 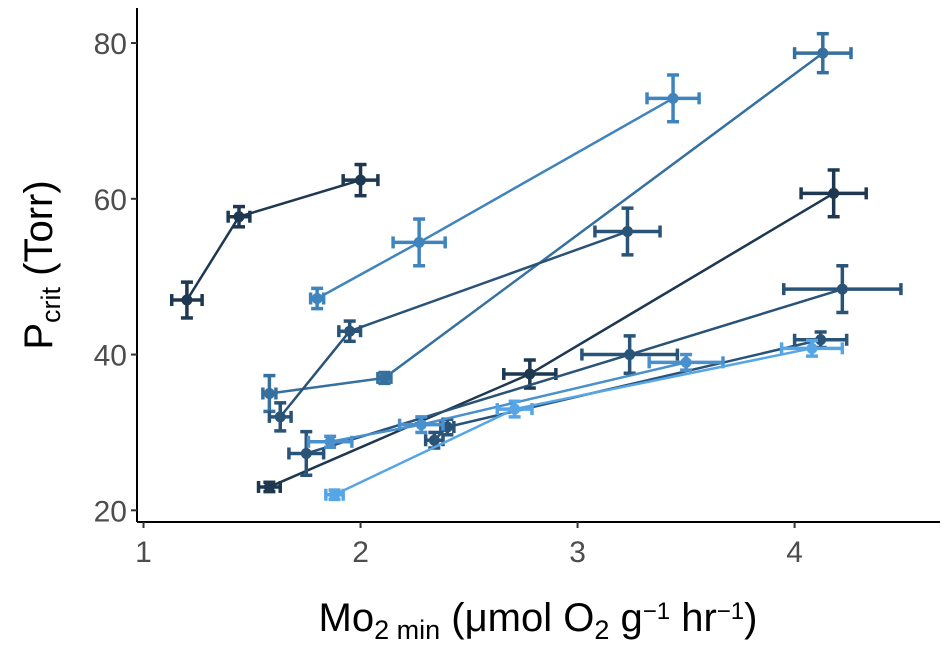 What do you see at coordinates (110, 511) in the screenshot?
I see `y-tick-label-0: 20` at bounding box center [110, 511].